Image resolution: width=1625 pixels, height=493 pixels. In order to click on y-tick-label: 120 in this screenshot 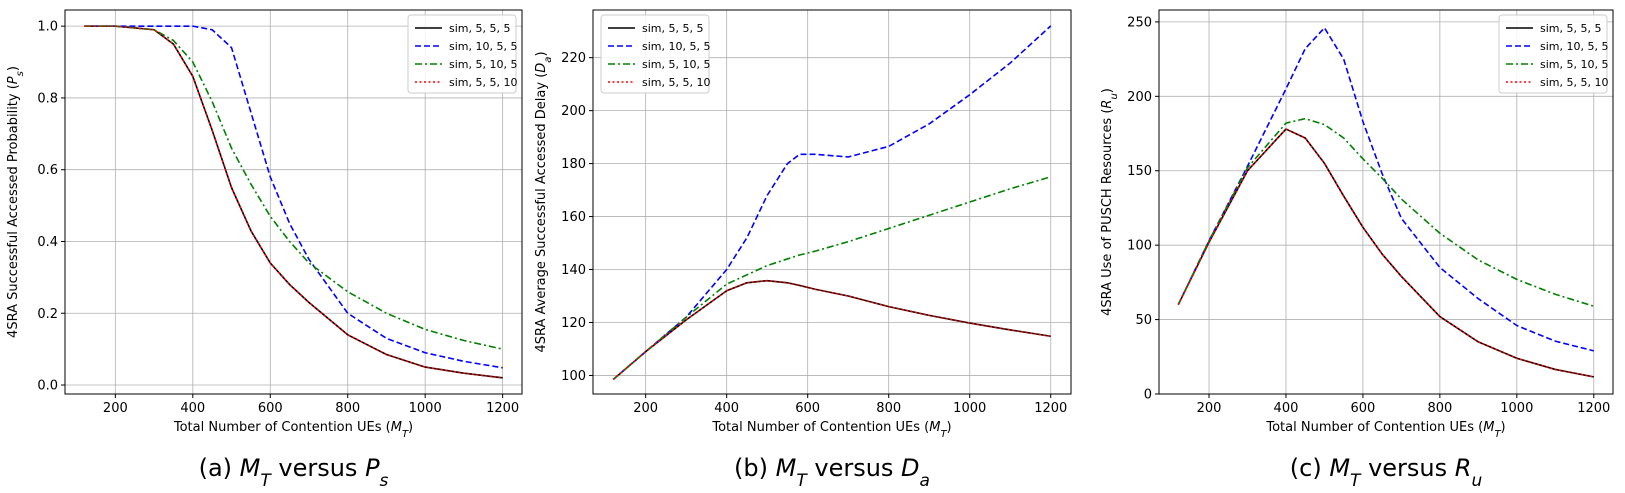, I will do `click(573, 323)`.